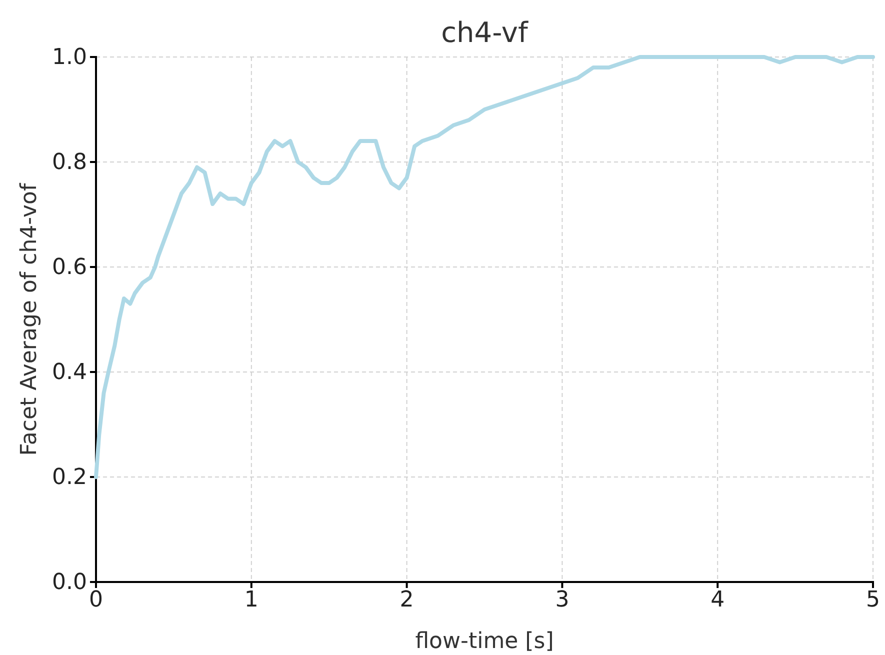  Describe the element at coordinates (29, 319) in the screenshot. I see `y-axis-title: Facet Average of ch4-vof` at that location.